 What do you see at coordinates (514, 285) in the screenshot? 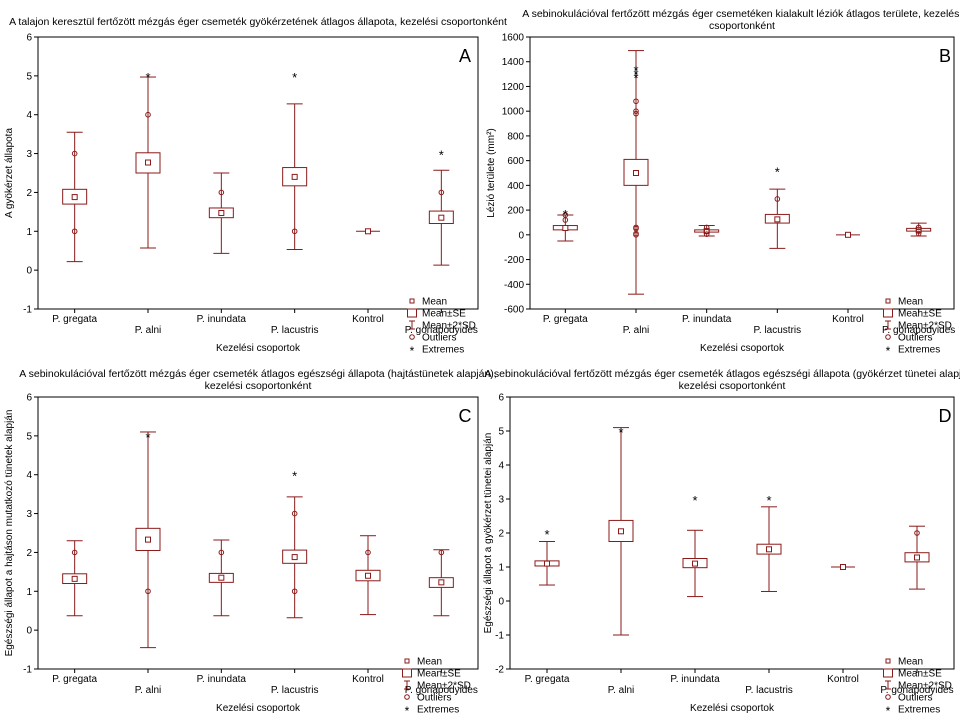
I see `y-tick-label: -400` at bounding box center [514, 285].